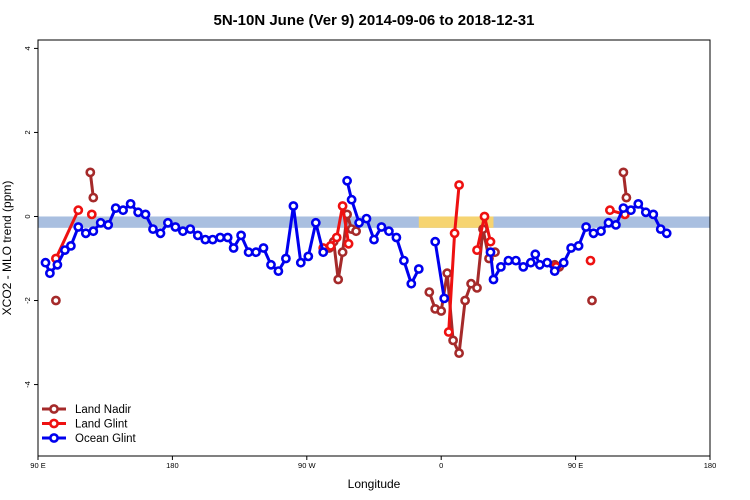 The width and height of the screenshot is (750, 500). Describe the element at coordinates (27, 300) in the screenshot. I see `y-tick-label: -2` at that location.